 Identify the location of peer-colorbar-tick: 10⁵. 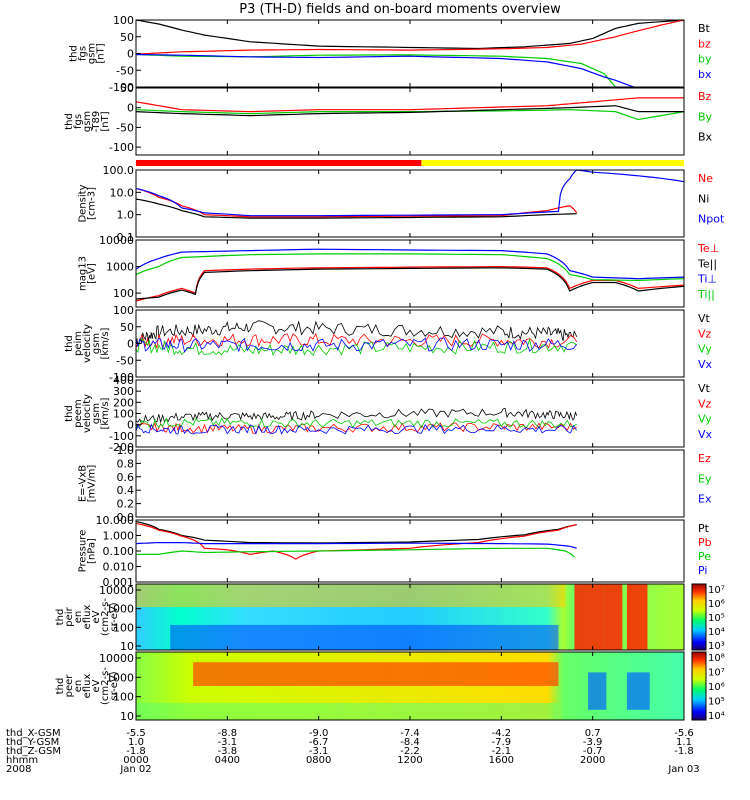
(716, 702).